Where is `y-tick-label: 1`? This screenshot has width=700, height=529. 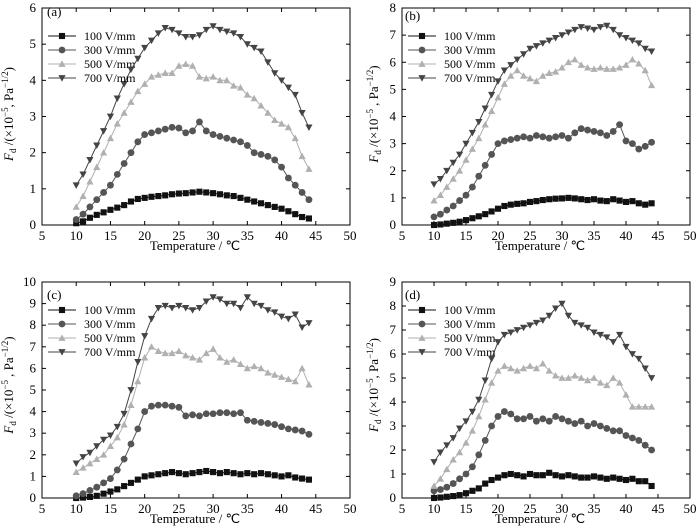 y-tick-label: 1 is located at coordinates (393, 197).